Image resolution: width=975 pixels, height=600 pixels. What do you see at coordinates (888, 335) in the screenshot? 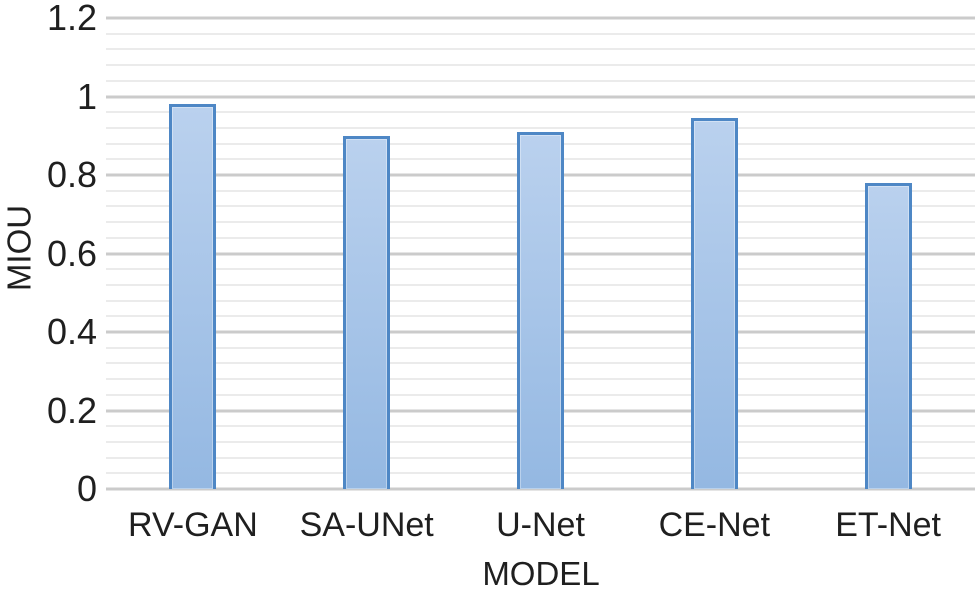
I see `bar-et-net` at bounding box center [888, 335].